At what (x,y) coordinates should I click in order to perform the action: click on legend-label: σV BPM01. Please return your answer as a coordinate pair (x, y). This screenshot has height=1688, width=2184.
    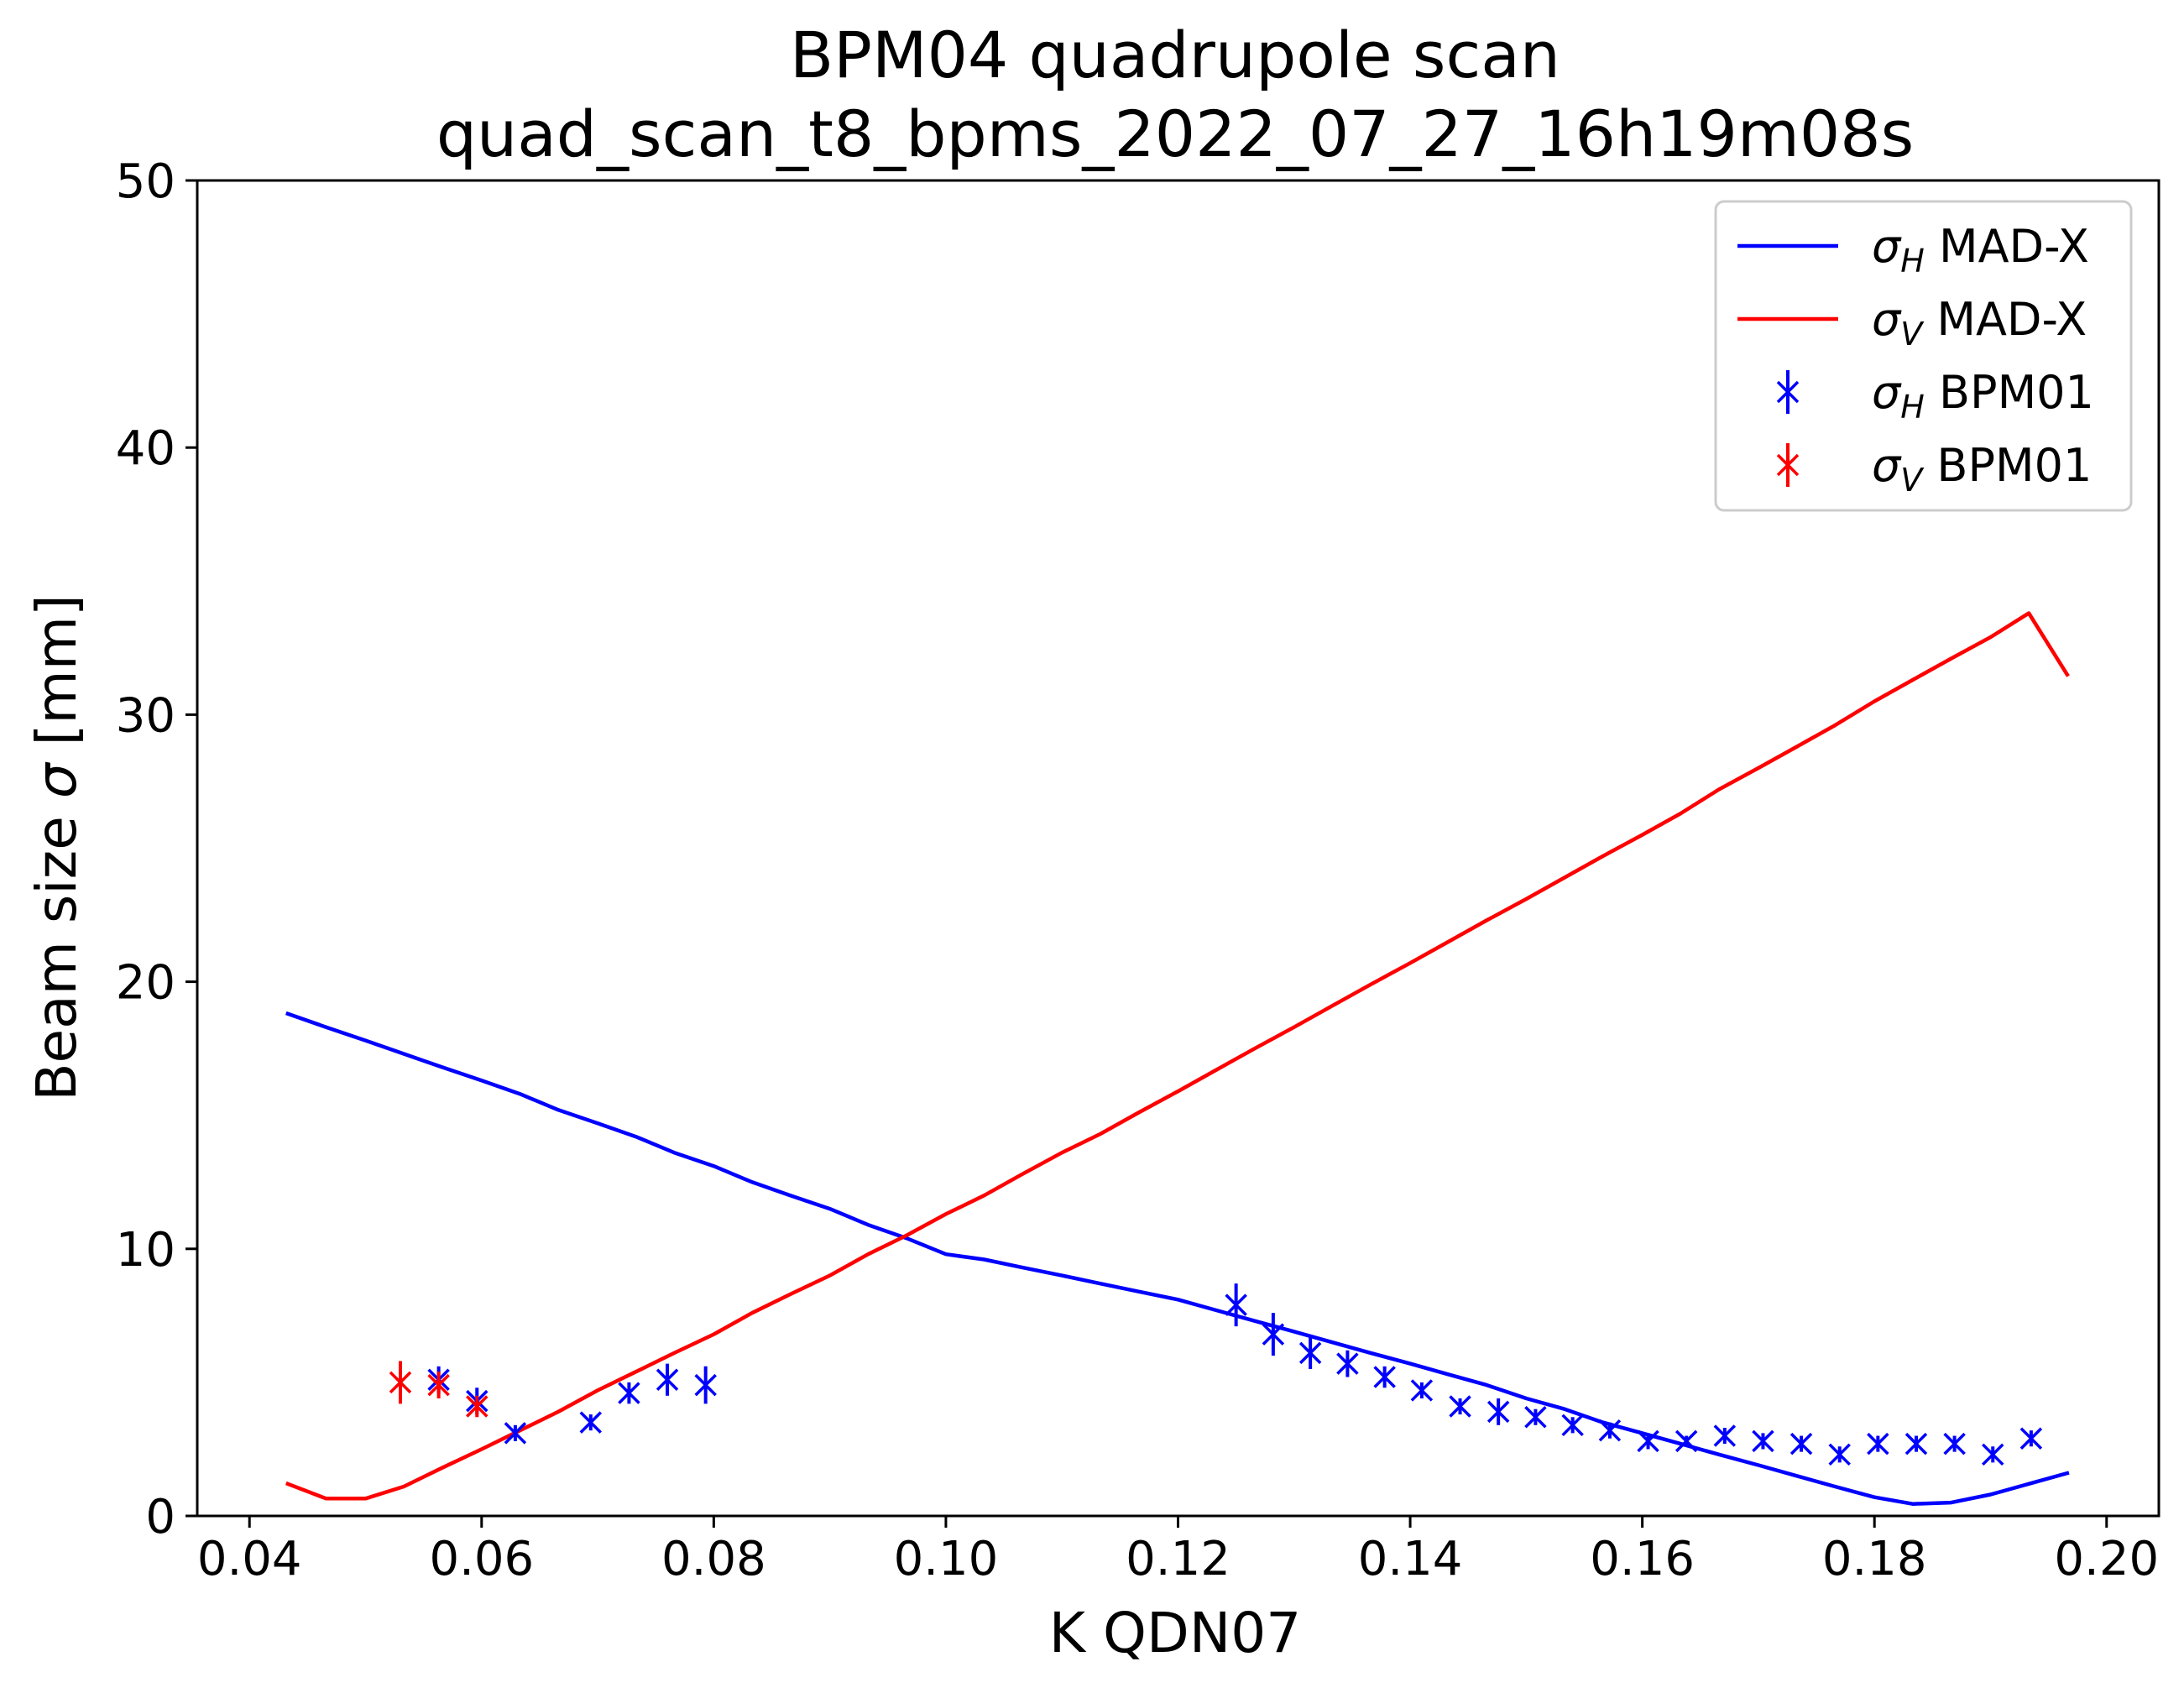
    Looking at the image, I should click on (1982, 469).